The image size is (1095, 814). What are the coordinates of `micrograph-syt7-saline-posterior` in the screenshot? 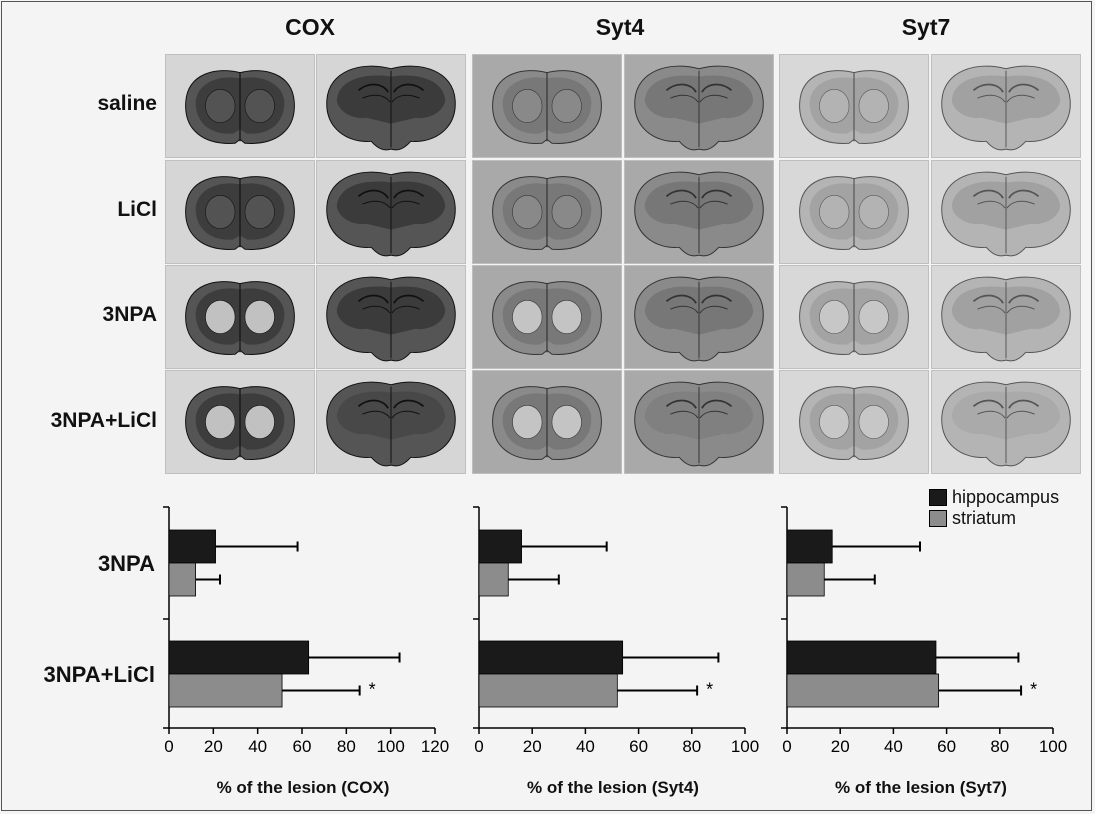 It's located at (1006, 106).